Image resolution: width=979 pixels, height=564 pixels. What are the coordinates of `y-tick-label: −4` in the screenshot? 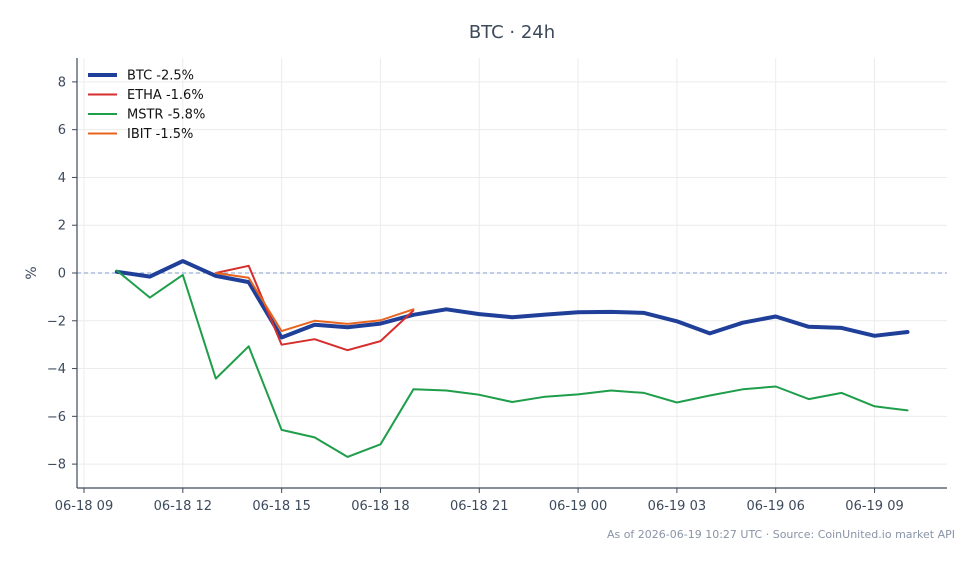 It's located at (56, 369).